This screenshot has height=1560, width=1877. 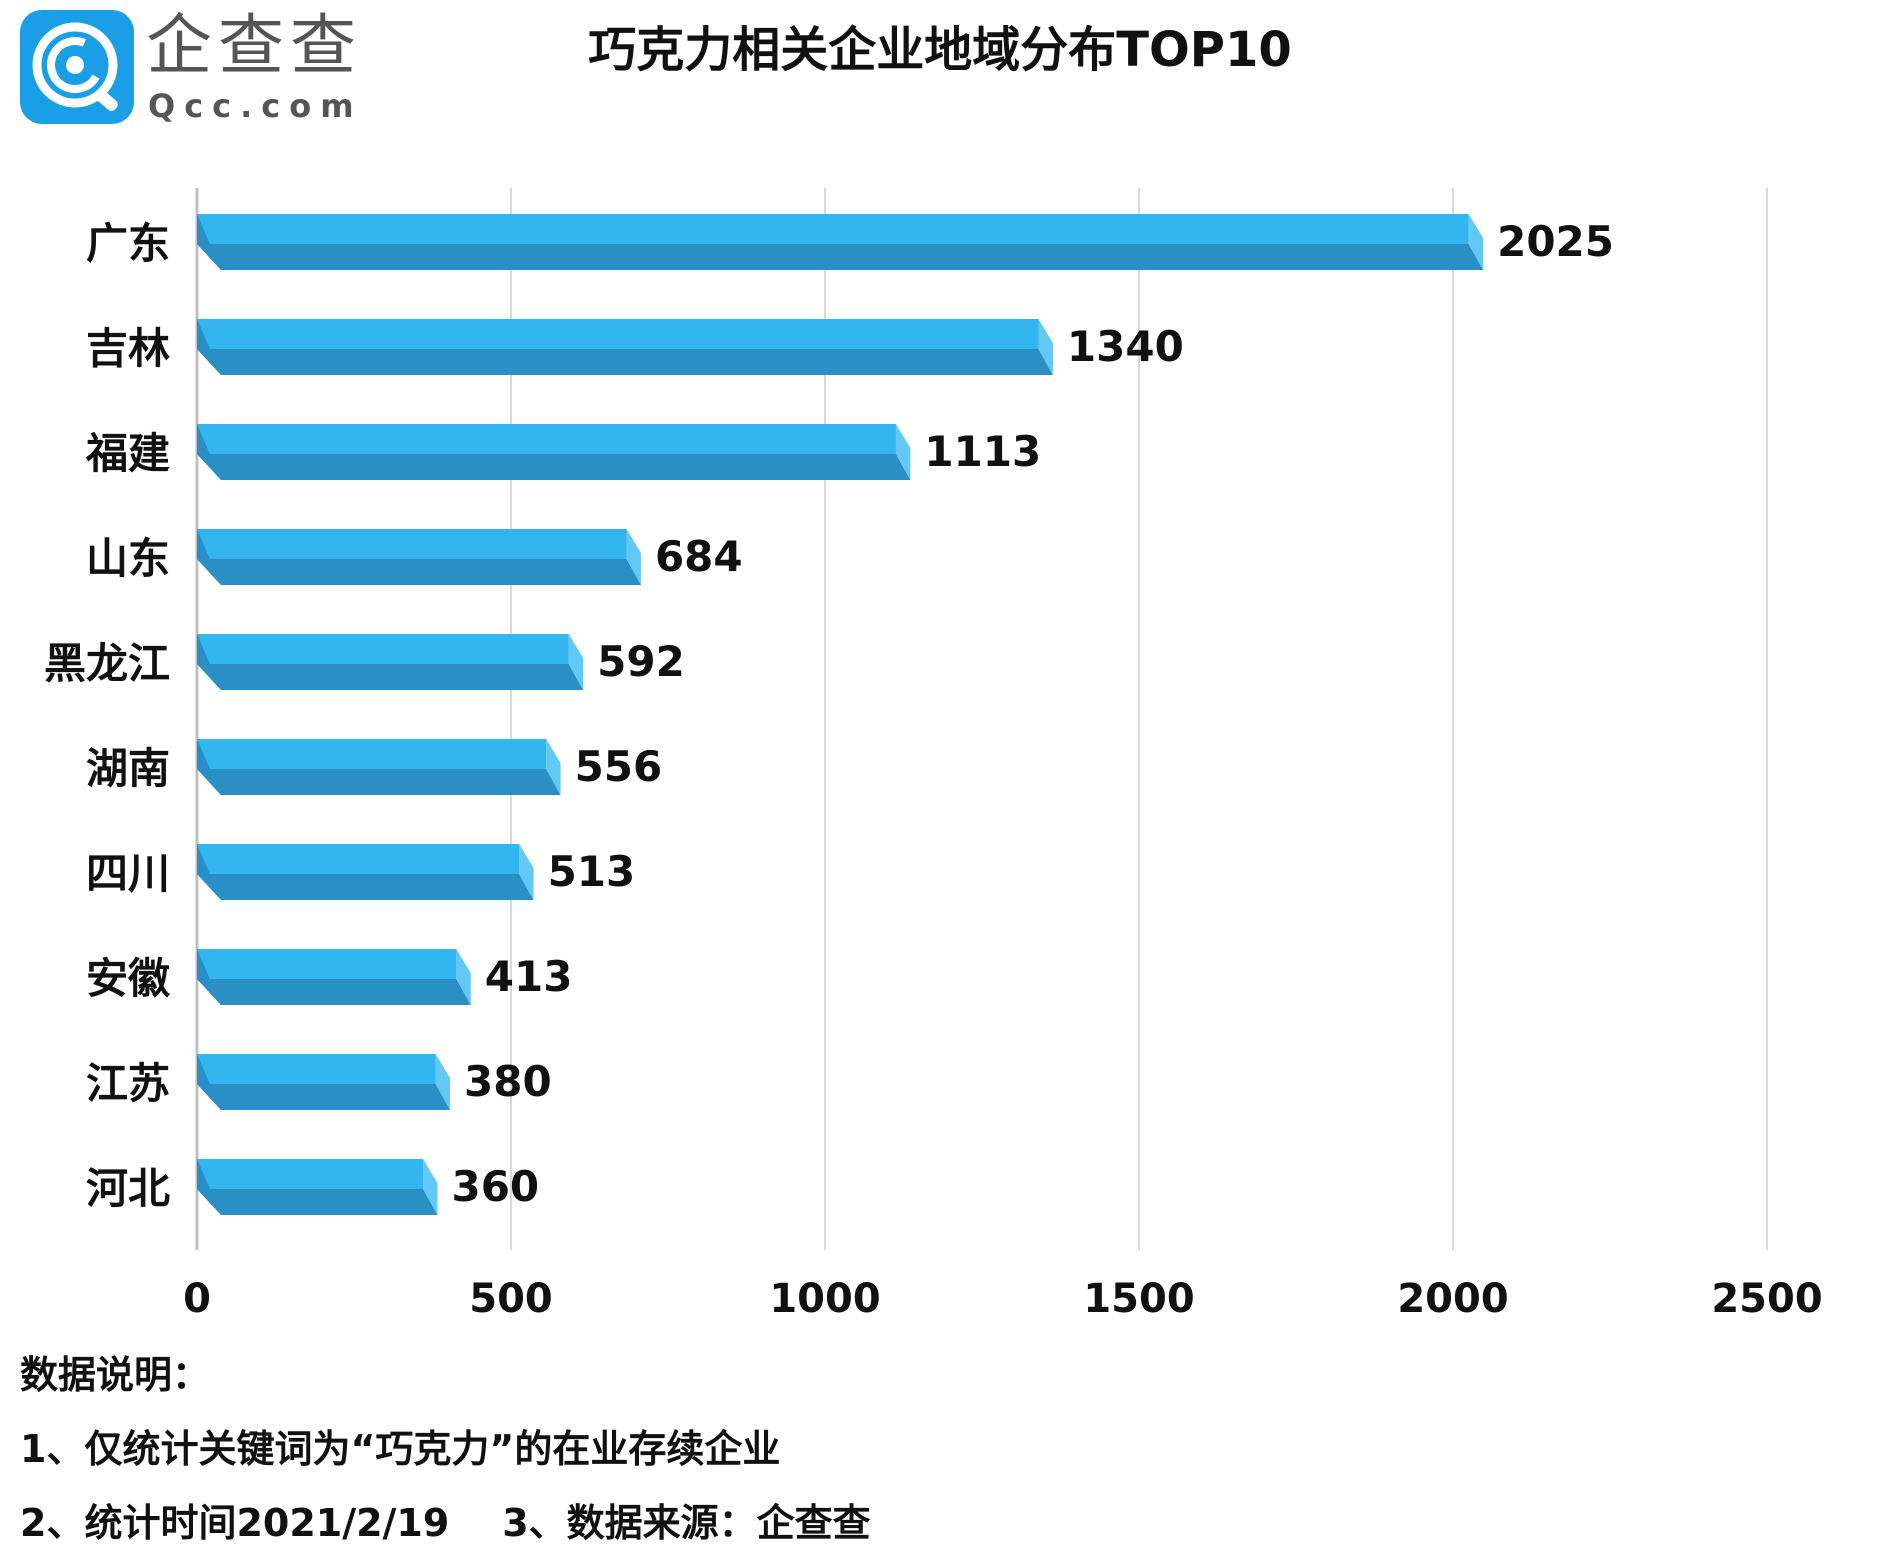 I want to click on notes-line-2: 2、统计时间2021/2/19 3、数据来源：企查查, so click(x=445, y=1523).